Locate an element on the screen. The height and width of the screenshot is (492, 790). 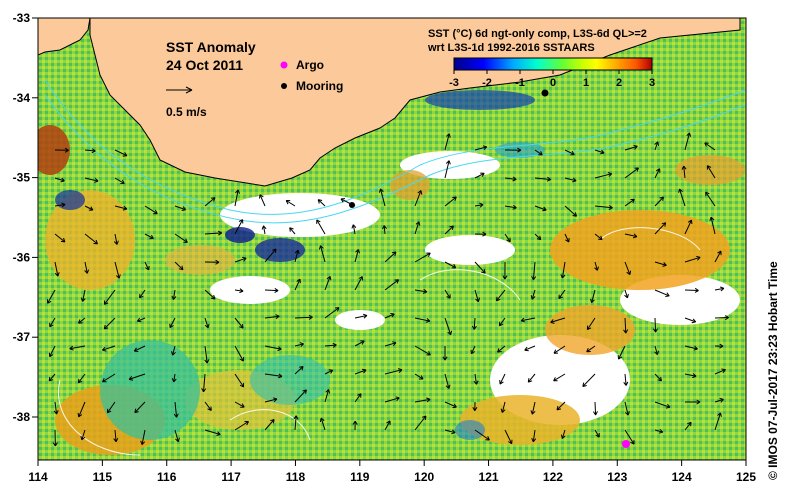
y-axis-latitude: -33 -34 -35 -36 -37 -38 is located at coordinates (25, 217).